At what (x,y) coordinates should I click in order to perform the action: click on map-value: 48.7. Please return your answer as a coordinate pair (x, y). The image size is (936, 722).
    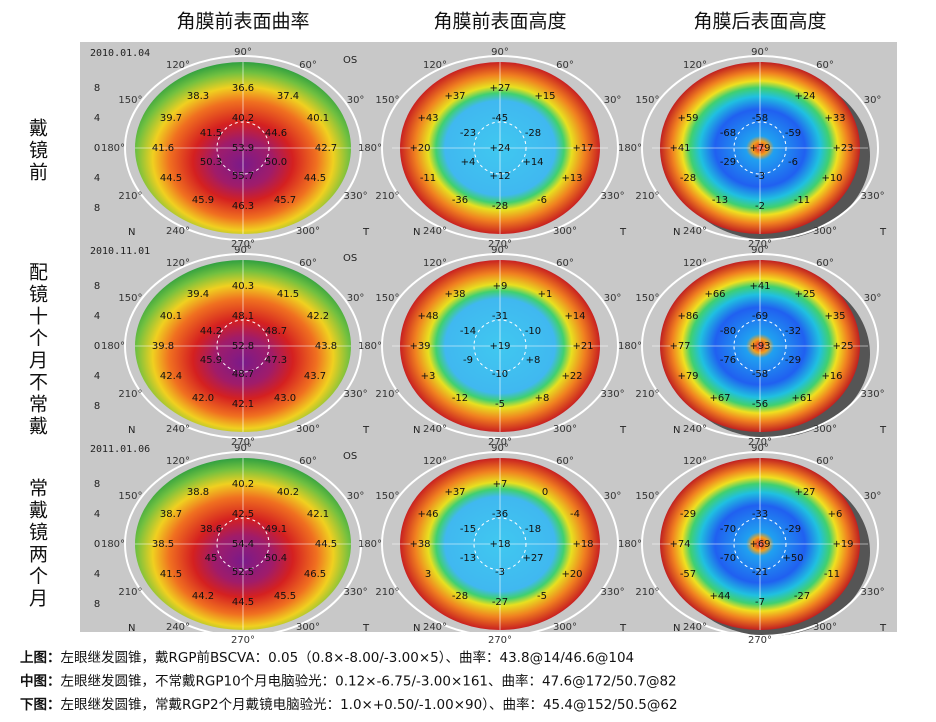
    Looking at the image, I should click on (276, 331).